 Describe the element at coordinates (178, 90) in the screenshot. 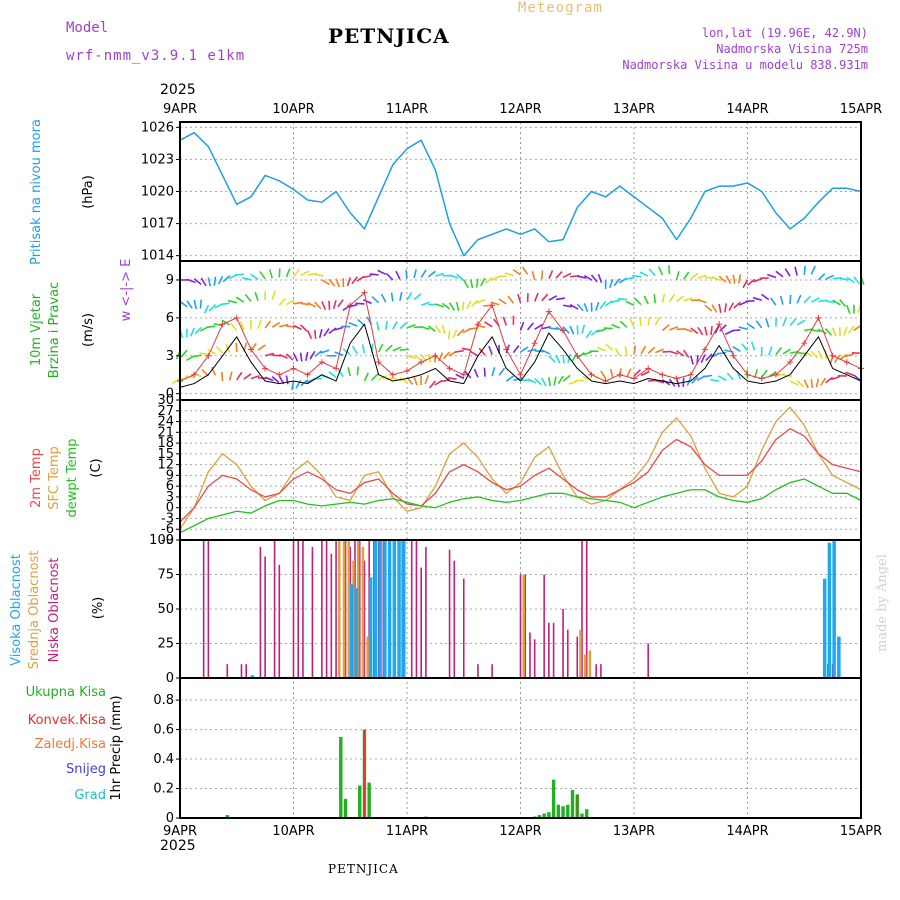

I see `year-top: 2025` at that location.